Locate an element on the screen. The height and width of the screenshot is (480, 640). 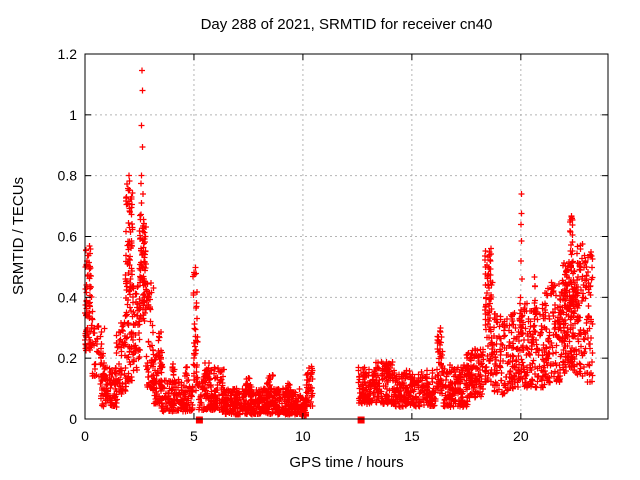
x-tick-label: 15 is located at coordinates (412, 436).